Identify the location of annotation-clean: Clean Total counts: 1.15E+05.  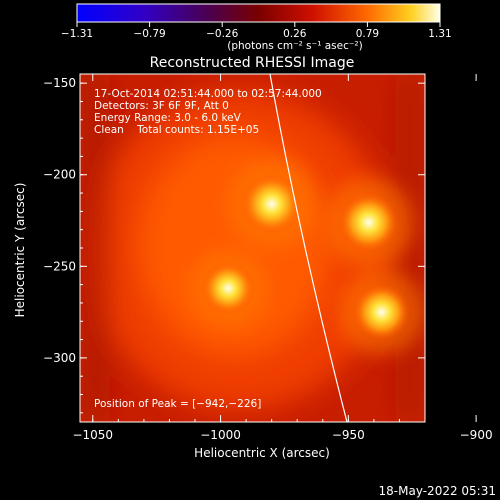
(176, 130).